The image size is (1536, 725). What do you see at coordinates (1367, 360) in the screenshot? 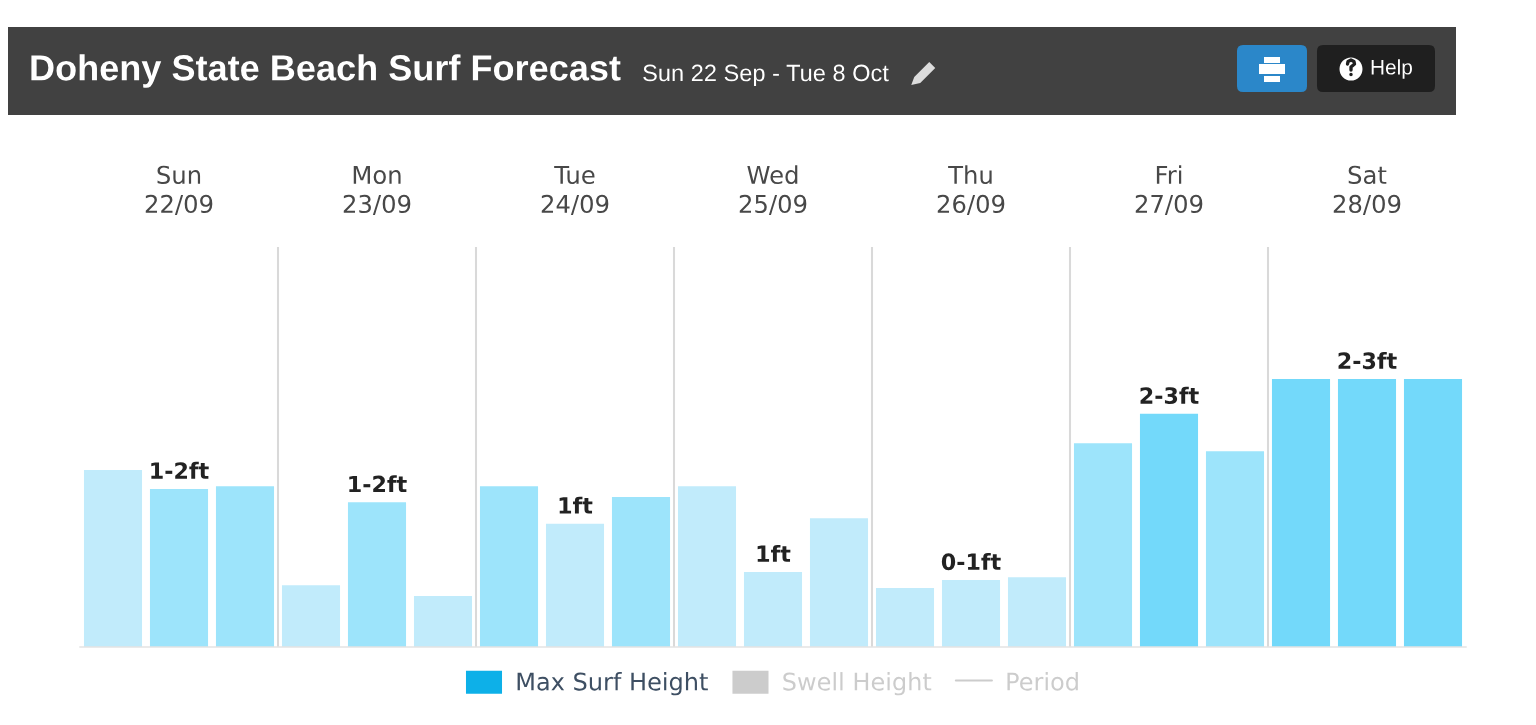
I see `text: 2-3ft` at bounding box center [1367, 360].